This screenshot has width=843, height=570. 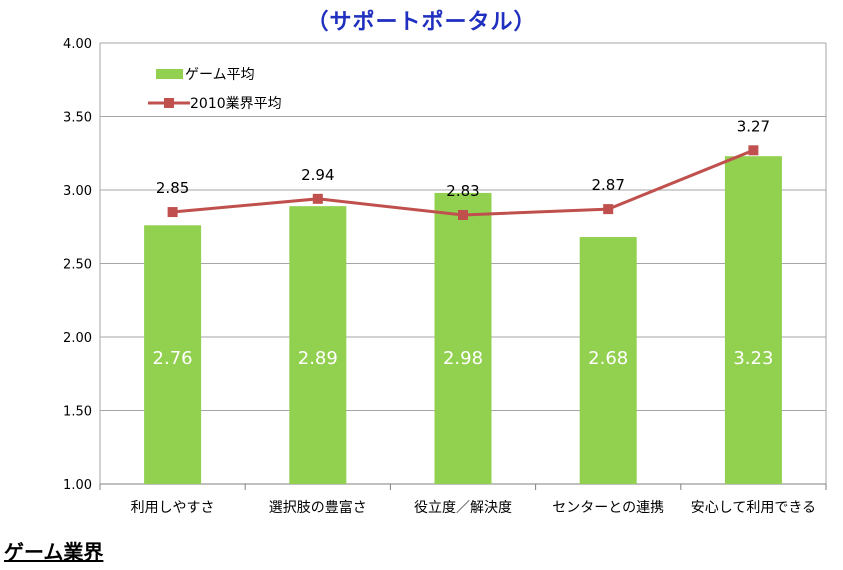 I want to click on bar-value-label: 2.98, so click(x=463, y=358).